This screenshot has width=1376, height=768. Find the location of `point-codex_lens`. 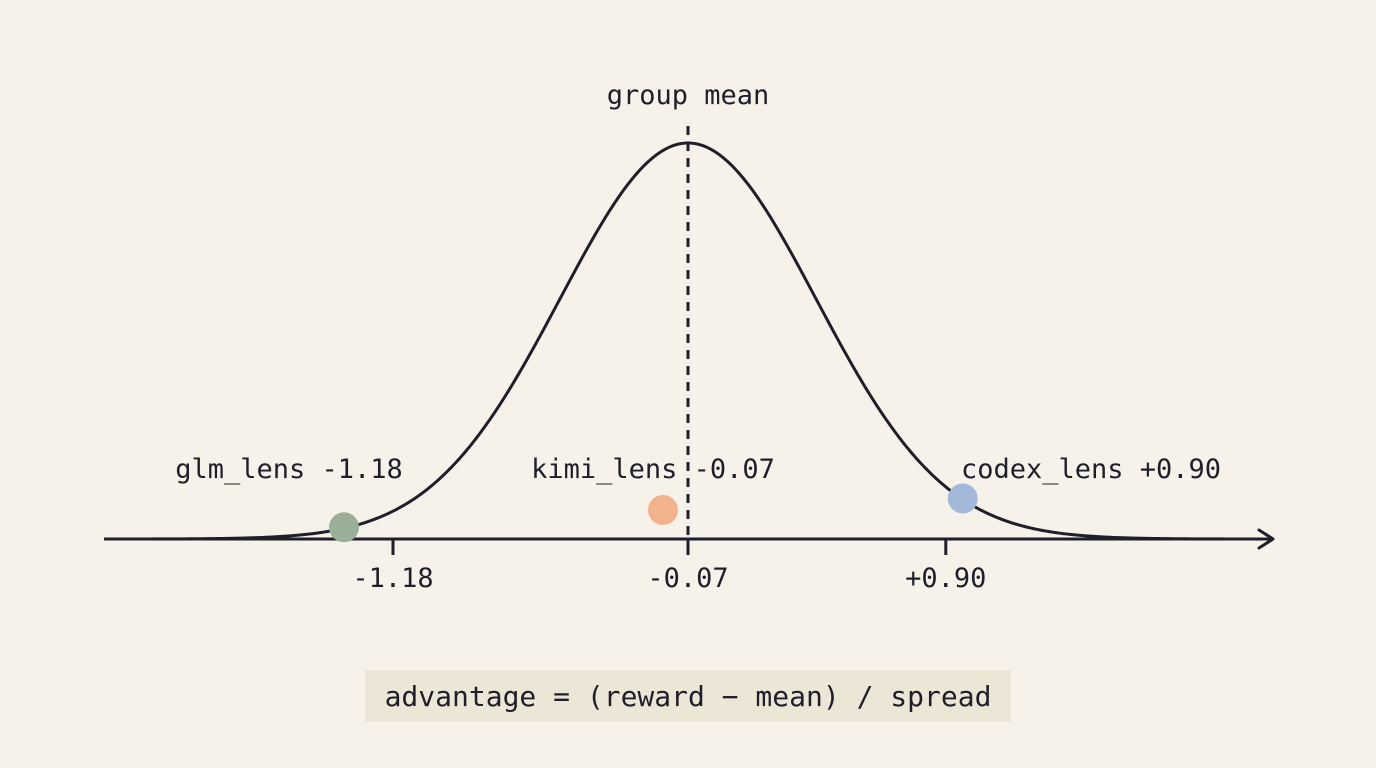

point-codex_lens is located at coordinates (962, 498).